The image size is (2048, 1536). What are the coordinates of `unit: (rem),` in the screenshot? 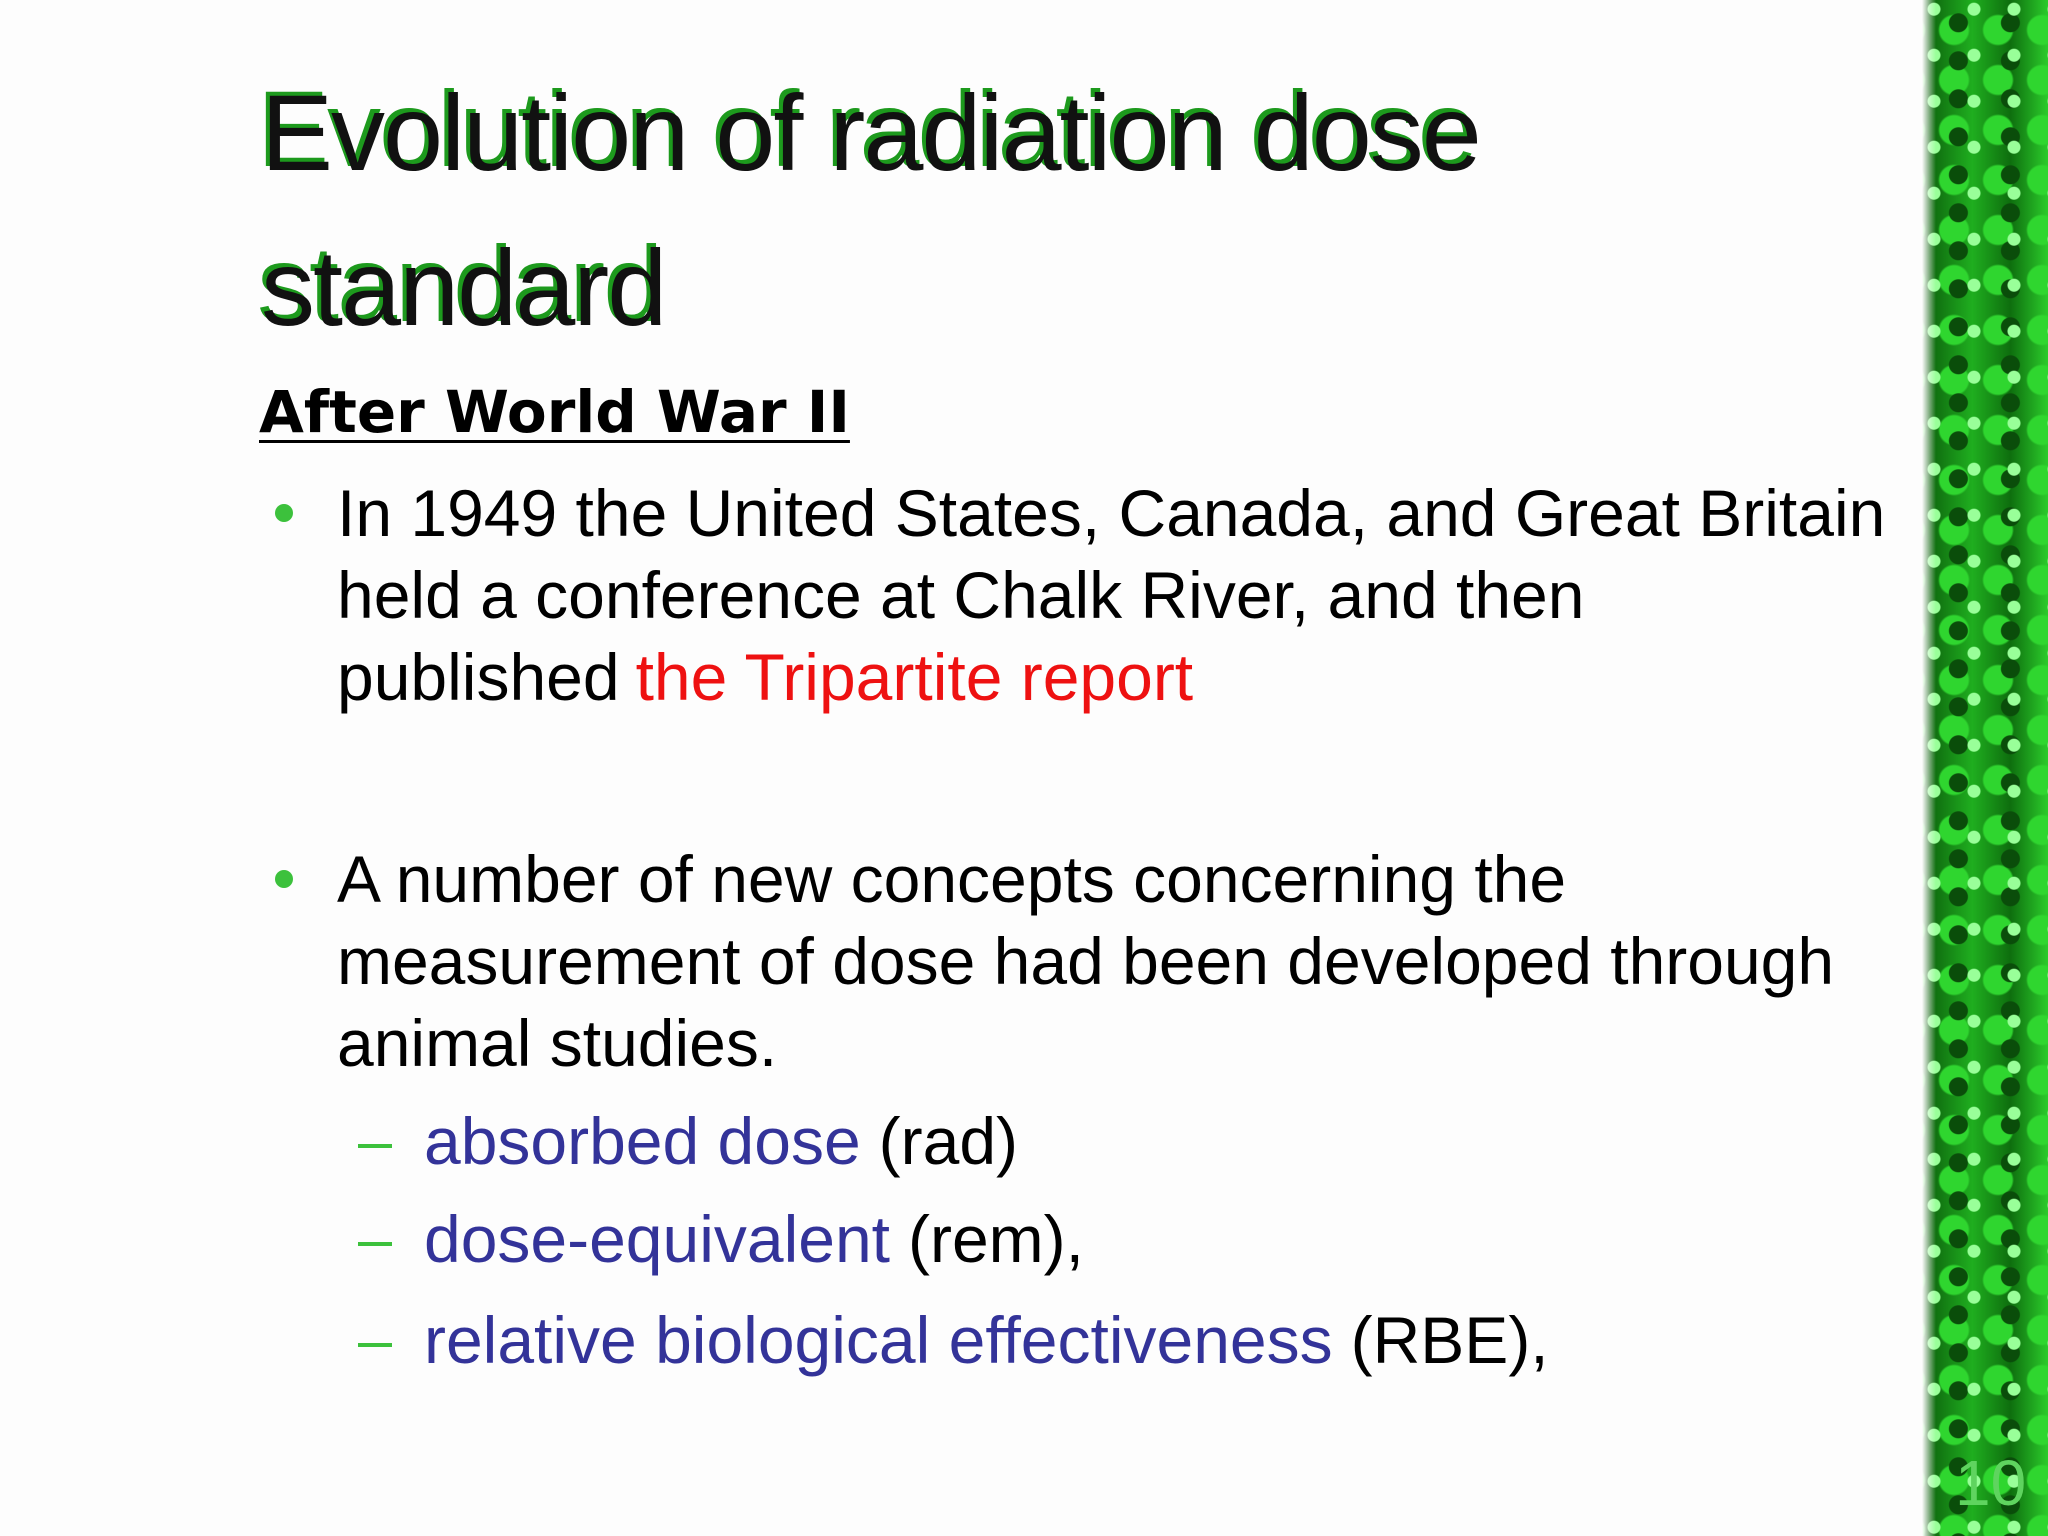 It's located at (996, 1239).